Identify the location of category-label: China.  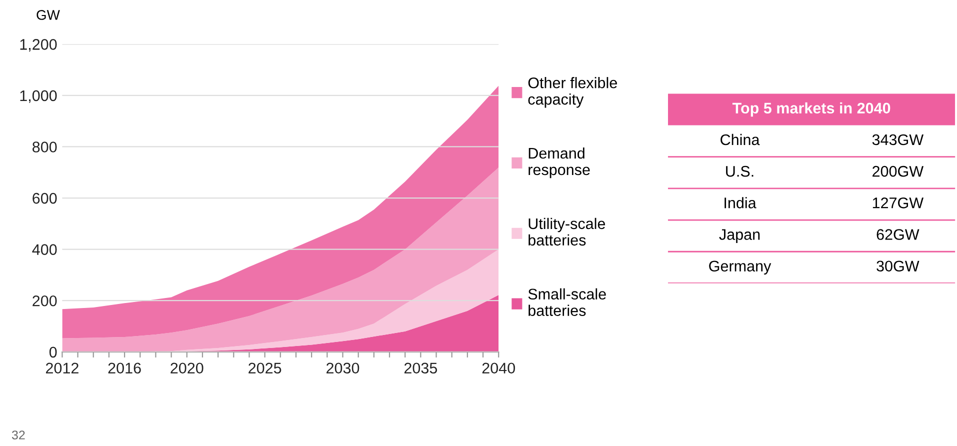
(740, 140).